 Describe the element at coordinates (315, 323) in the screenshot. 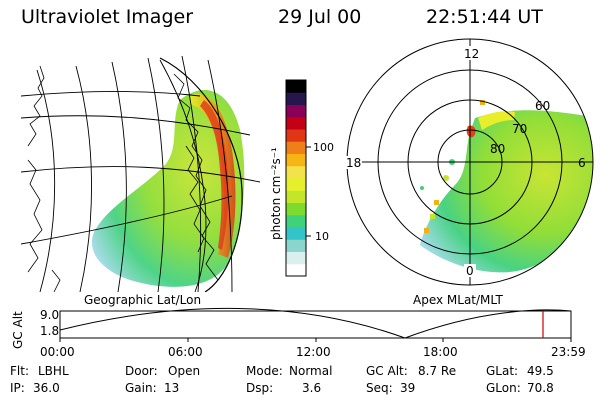

I see `gc-altitude-curve` at that location.